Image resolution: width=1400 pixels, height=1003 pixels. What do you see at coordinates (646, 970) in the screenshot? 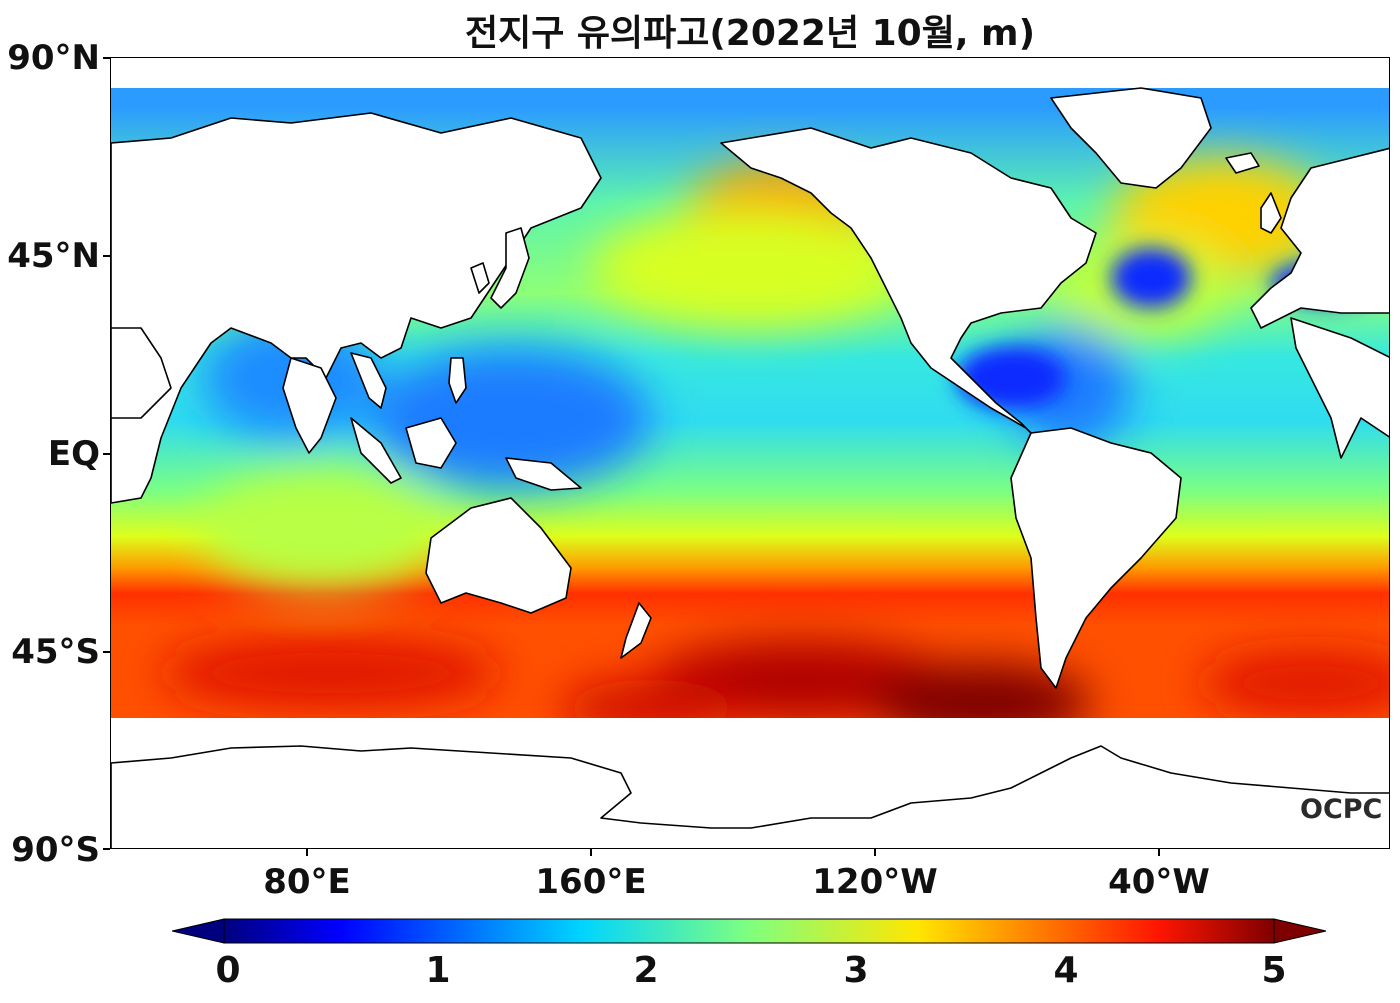
I see `colorbar-label-2: 2` at bounding box center [646, 970].